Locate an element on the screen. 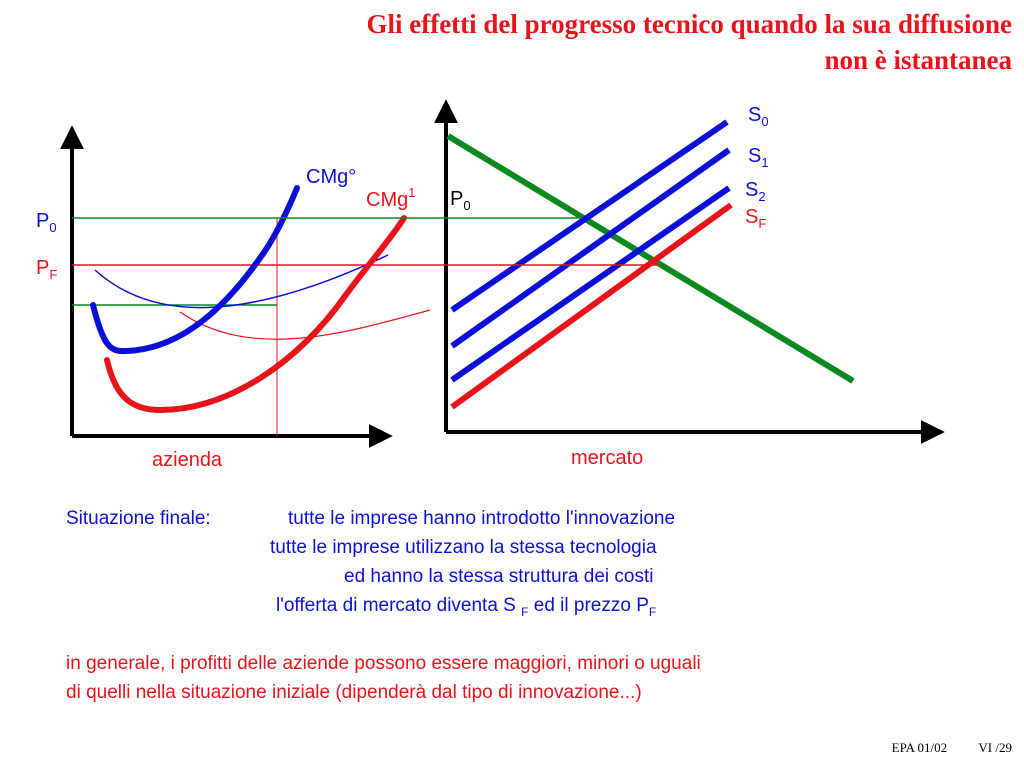 The height and width of the screenshot is (768, 1024). supply-s2-label: S2 is located at coordinates (755, 191).